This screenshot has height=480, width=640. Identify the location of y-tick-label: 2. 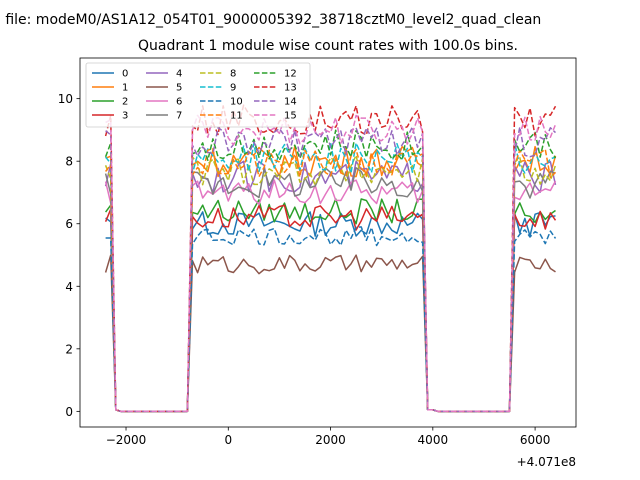
(69, 349).